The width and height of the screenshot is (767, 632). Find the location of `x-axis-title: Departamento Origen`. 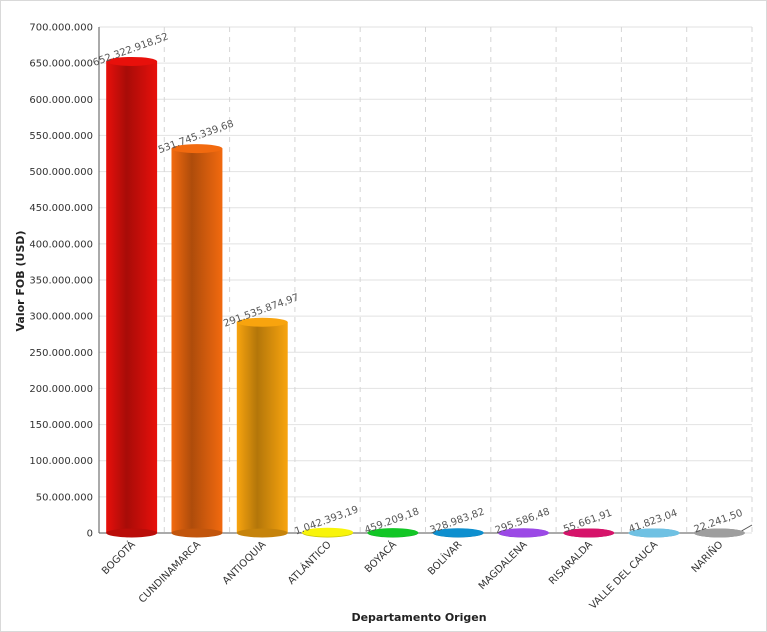

x-axis-title: Departamento Origen is located at coordinates (418, 617).